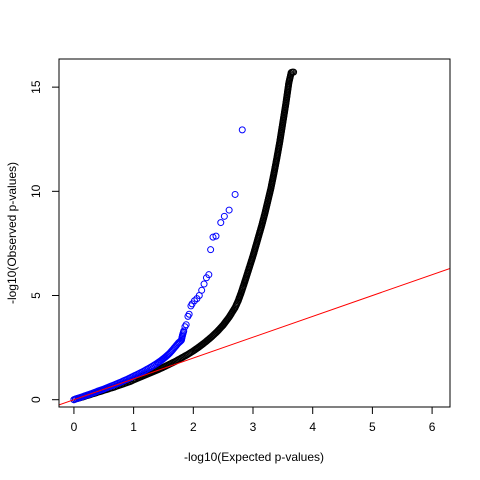  I want to click on x-tick-label: 0, so click(74, 427).